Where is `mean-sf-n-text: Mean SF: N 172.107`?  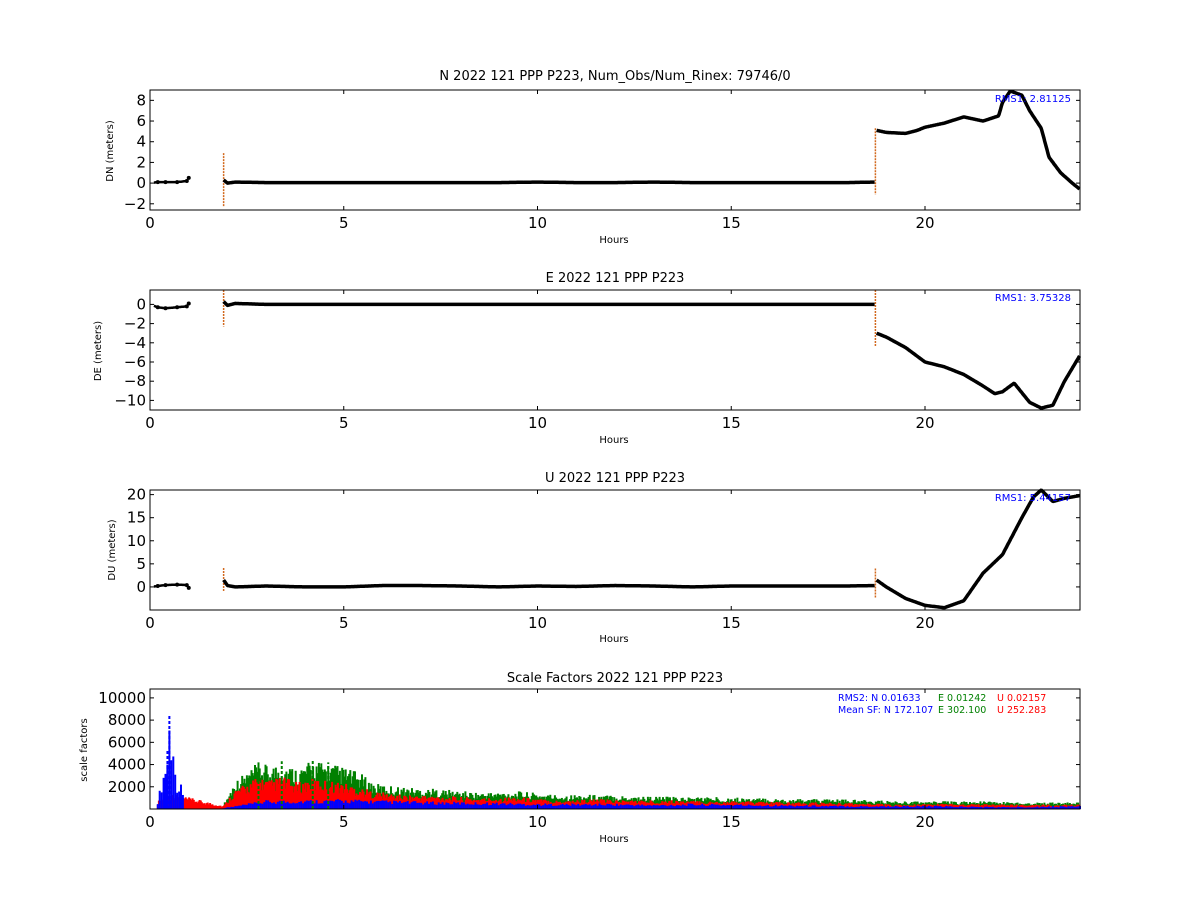
mean-sf-n-text: Mean SF: N 172.107 is located at coordinates (885, 710).